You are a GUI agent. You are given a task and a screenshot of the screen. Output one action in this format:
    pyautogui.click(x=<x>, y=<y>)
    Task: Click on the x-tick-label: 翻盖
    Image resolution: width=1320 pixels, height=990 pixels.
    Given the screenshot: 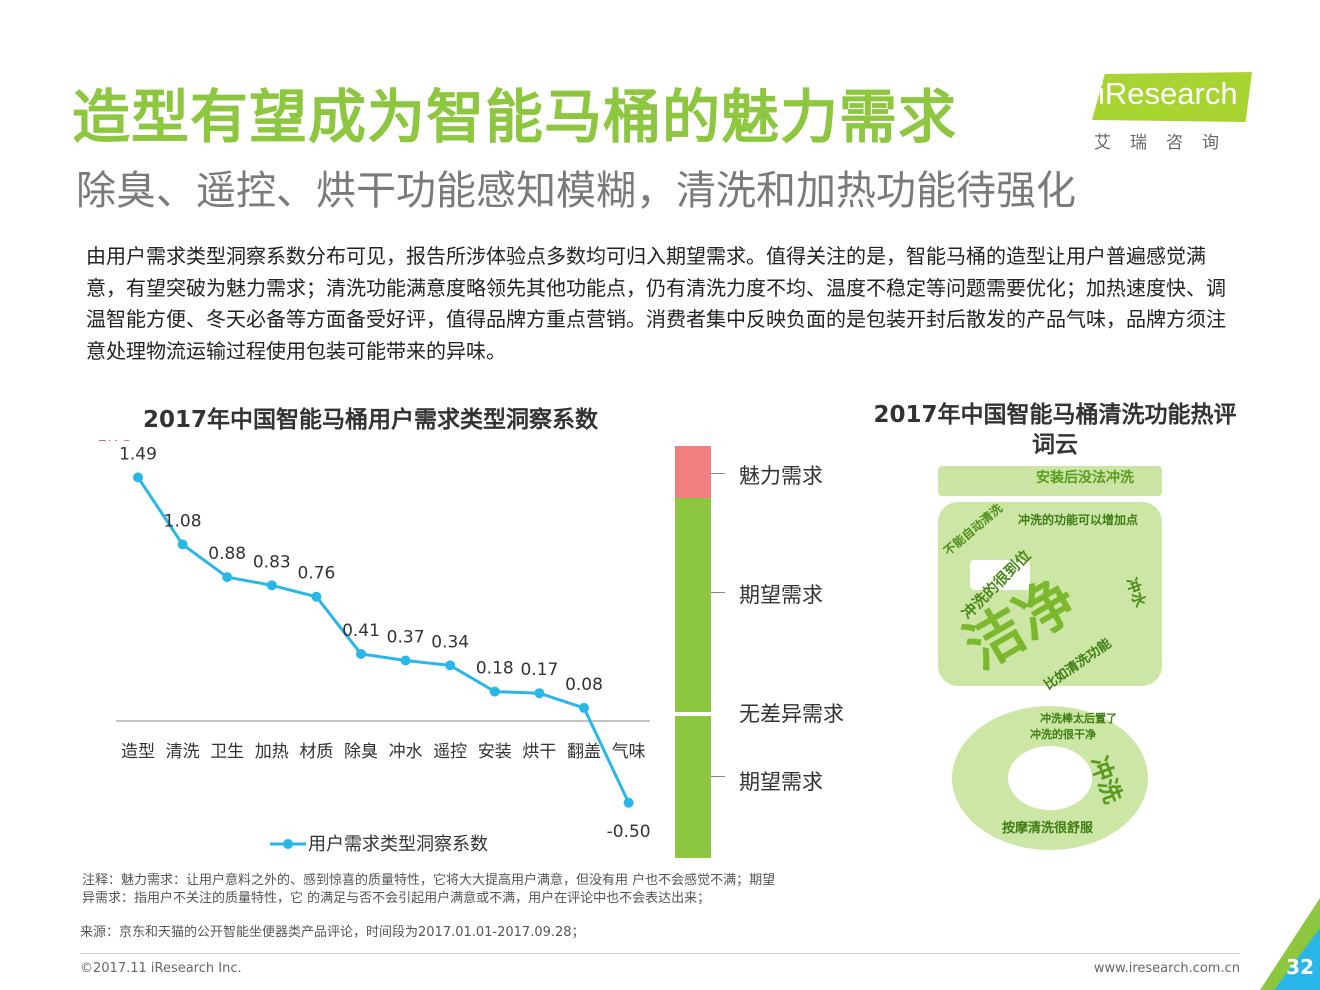 What is the action you would take?
    pyautogui.click(x=584, y=752)
    